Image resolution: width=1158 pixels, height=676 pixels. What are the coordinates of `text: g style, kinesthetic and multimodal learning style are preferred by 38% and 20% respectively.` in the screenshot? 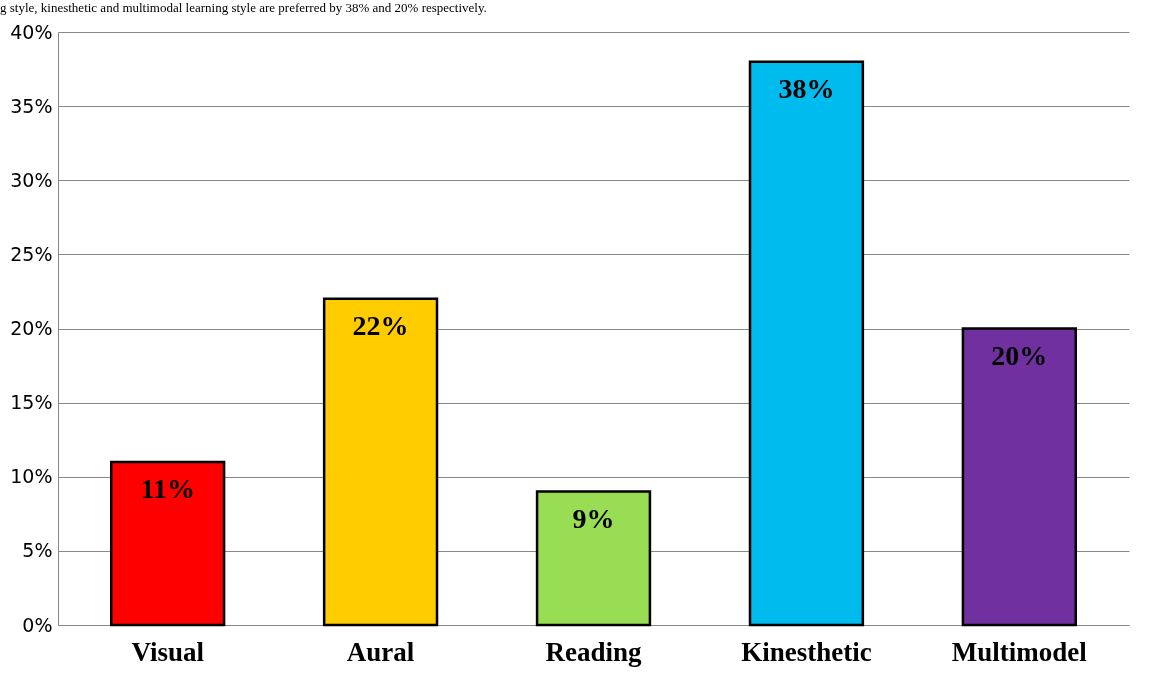 It's located at (244, 8).